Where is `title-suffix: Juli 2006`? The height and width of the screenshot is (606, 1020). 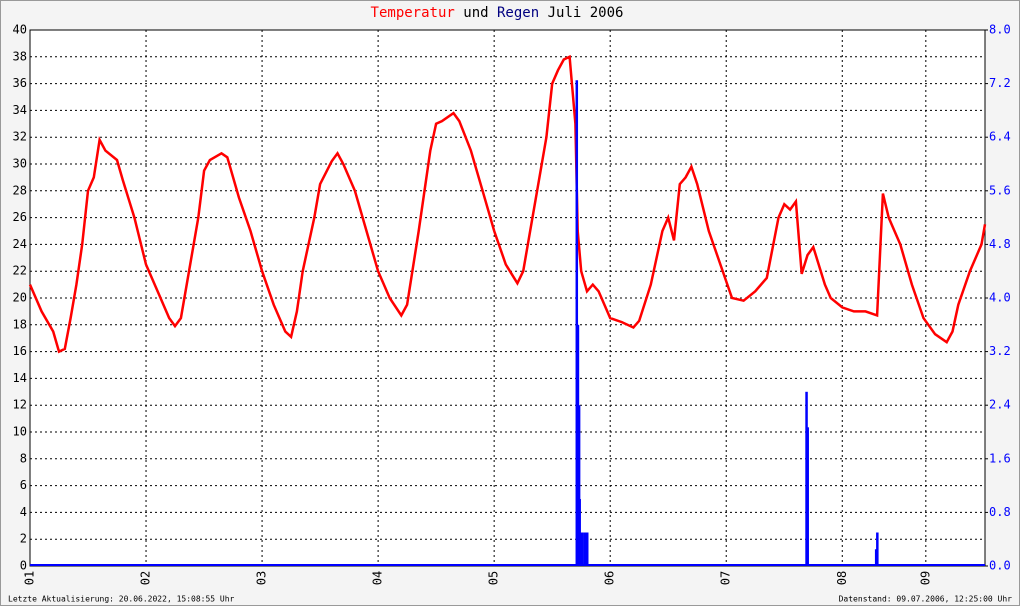 title-suffix: Juli 2006 is located at coordinates (586, 13).